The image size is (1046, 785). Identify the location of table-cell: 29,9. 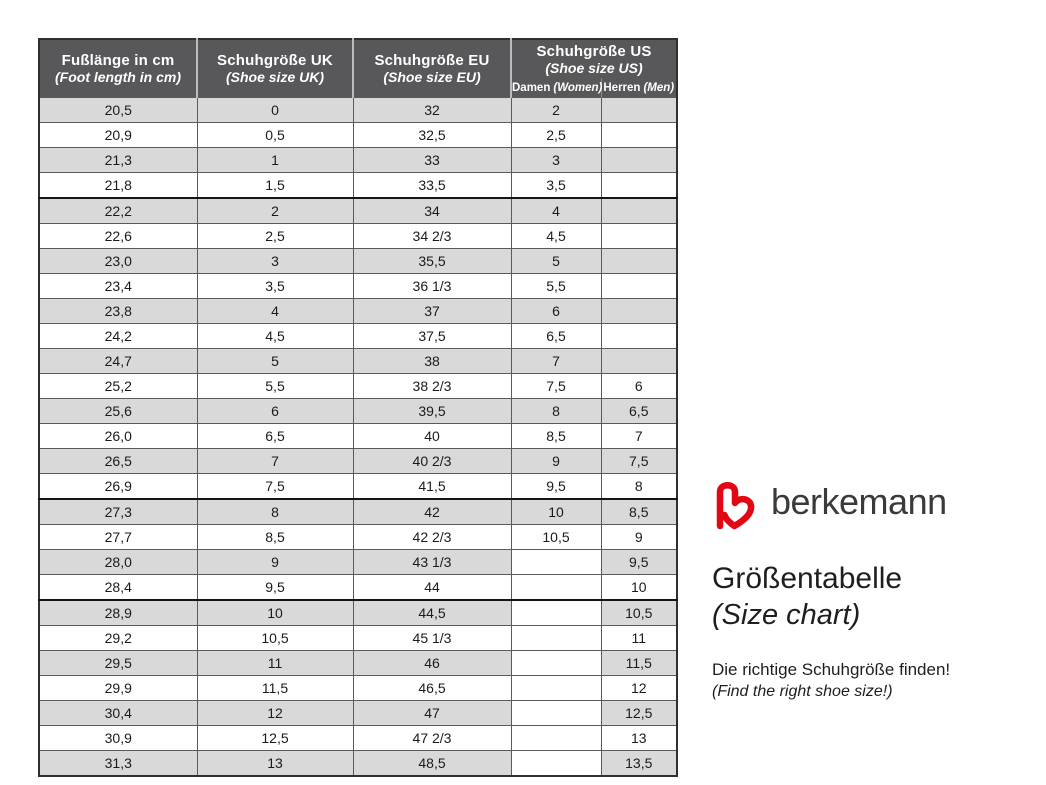
(118, 688).